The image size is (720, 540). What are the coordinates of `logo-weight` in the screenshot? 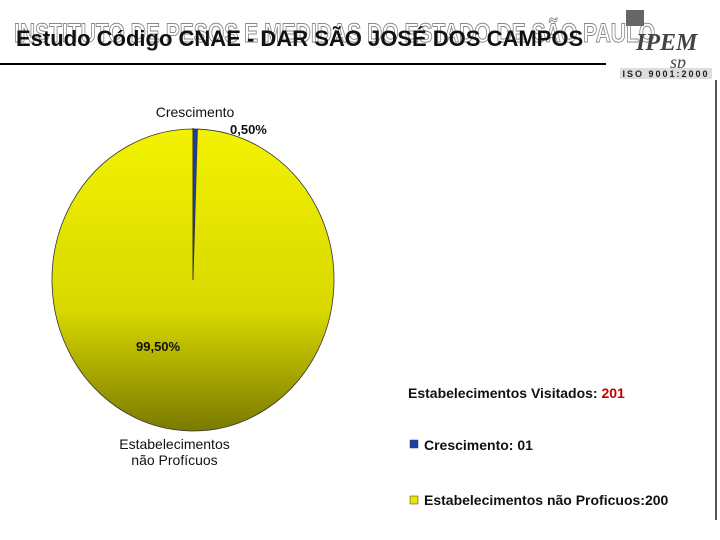 It's located at (635, 18).